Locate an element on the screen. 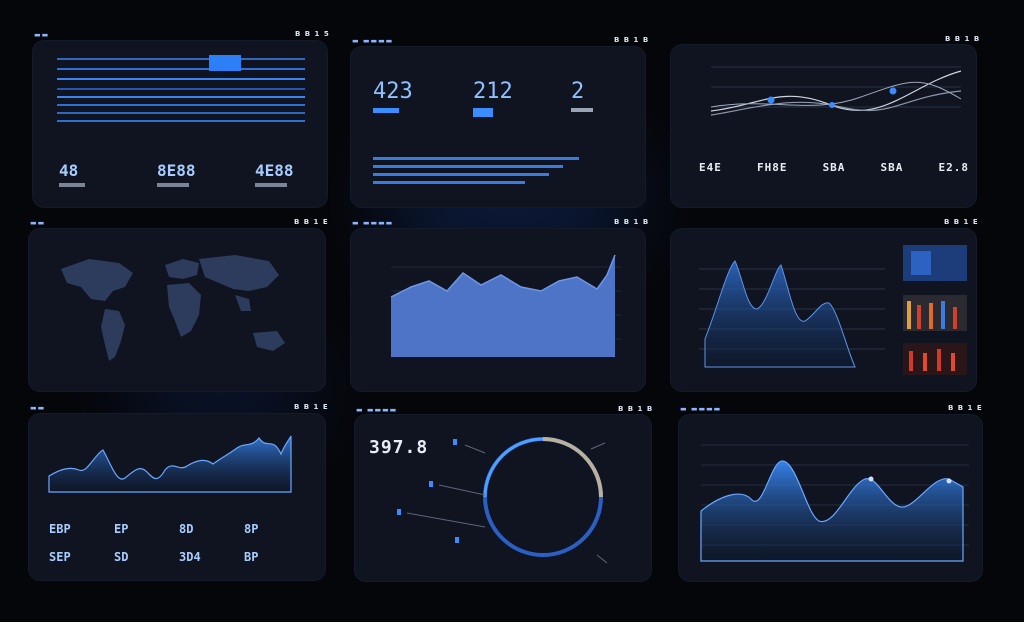  panel-4-controls: B B 1 E is located at coordinates (311, 222).